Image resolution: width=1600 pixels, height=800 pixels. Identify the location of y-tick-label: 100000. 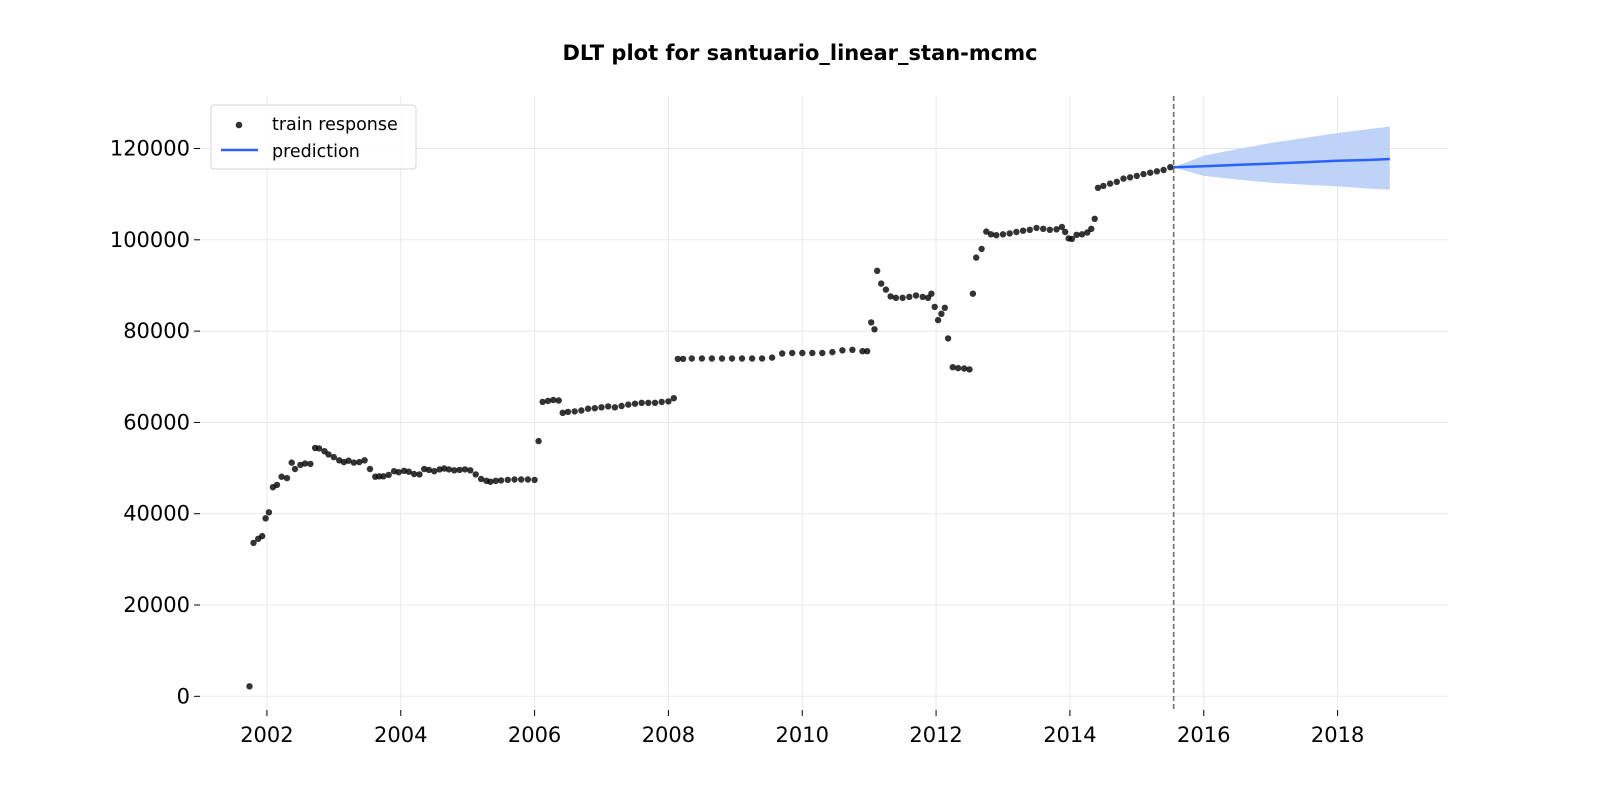
(150, 240).